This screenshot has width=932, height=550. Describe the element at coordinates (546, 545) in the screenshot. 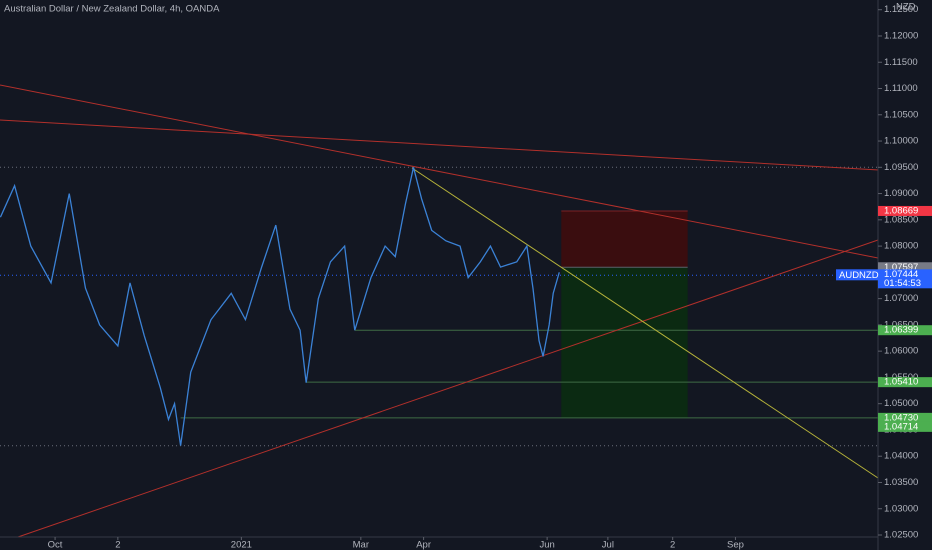

I see `x-tick-label: Jun` at that location.